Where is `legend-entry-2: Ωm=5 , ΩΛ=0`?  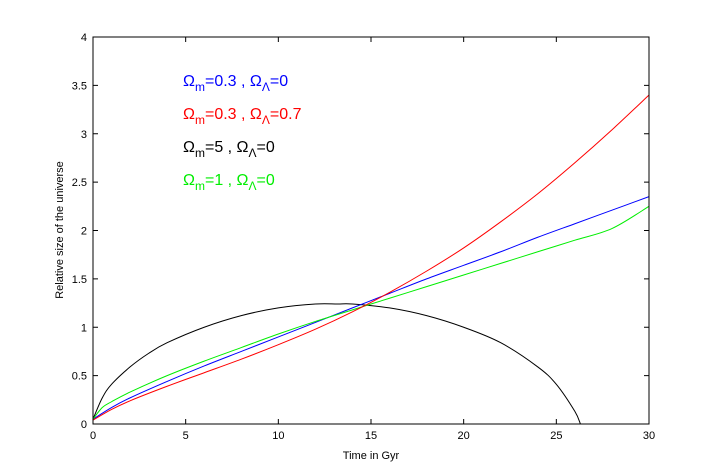 legend-entry-2: Ωm=5 , ΩΛ=0 is located at coordinates (229, 149).